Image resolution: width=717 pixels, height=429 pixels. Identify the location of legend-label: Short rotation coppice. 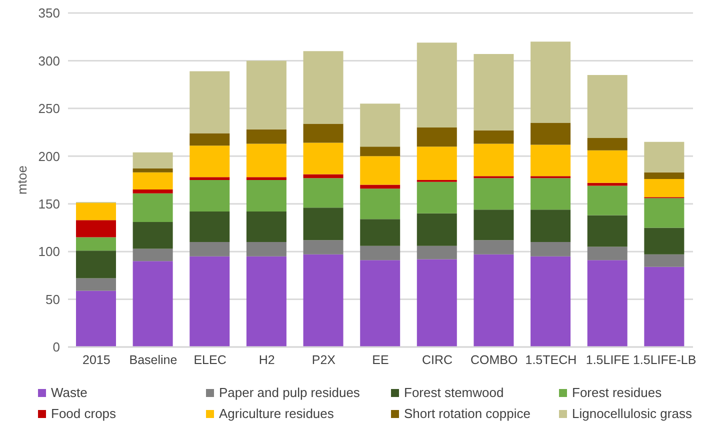
(467, 413).